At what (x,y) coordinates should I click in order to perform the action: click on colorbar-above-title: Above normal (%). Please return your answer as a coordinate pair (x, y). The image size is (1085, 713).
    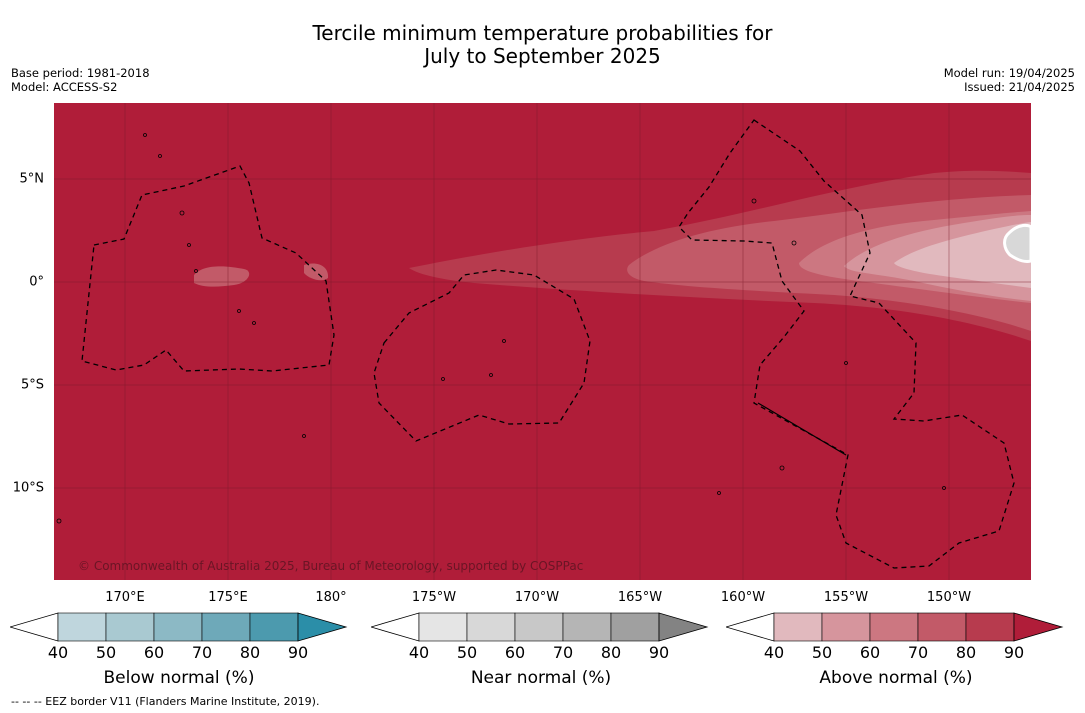
    Looking at the image, I should click on (896, 678).